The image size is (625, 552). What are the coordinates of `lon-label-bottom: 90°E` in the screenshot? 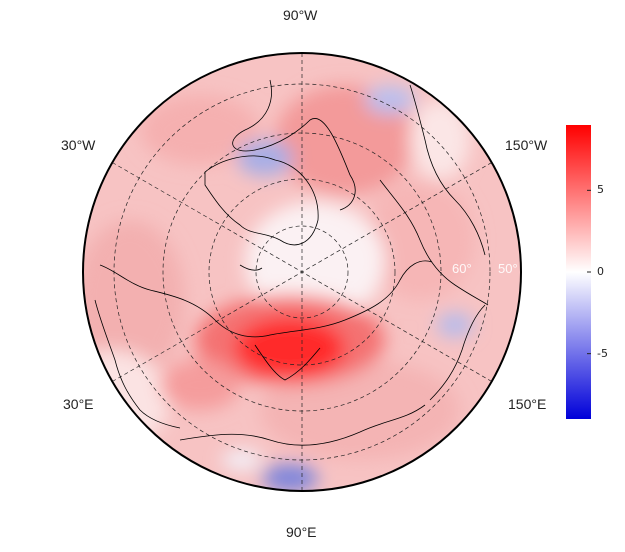 It's located at (301, 532).